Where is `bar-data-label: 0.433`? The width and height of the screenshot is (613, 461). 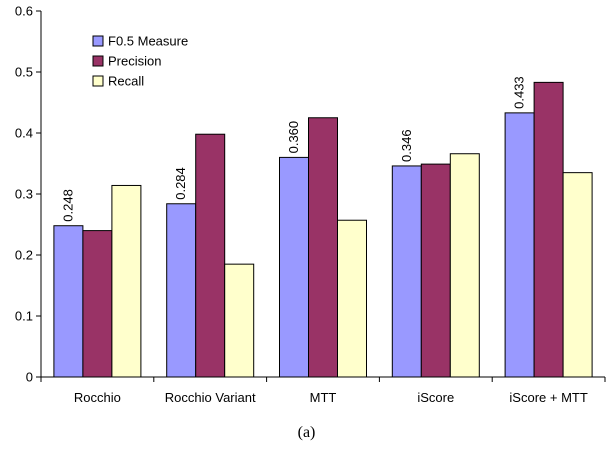 bar-data-label: 0.433 is located at coordinates (519, 92).